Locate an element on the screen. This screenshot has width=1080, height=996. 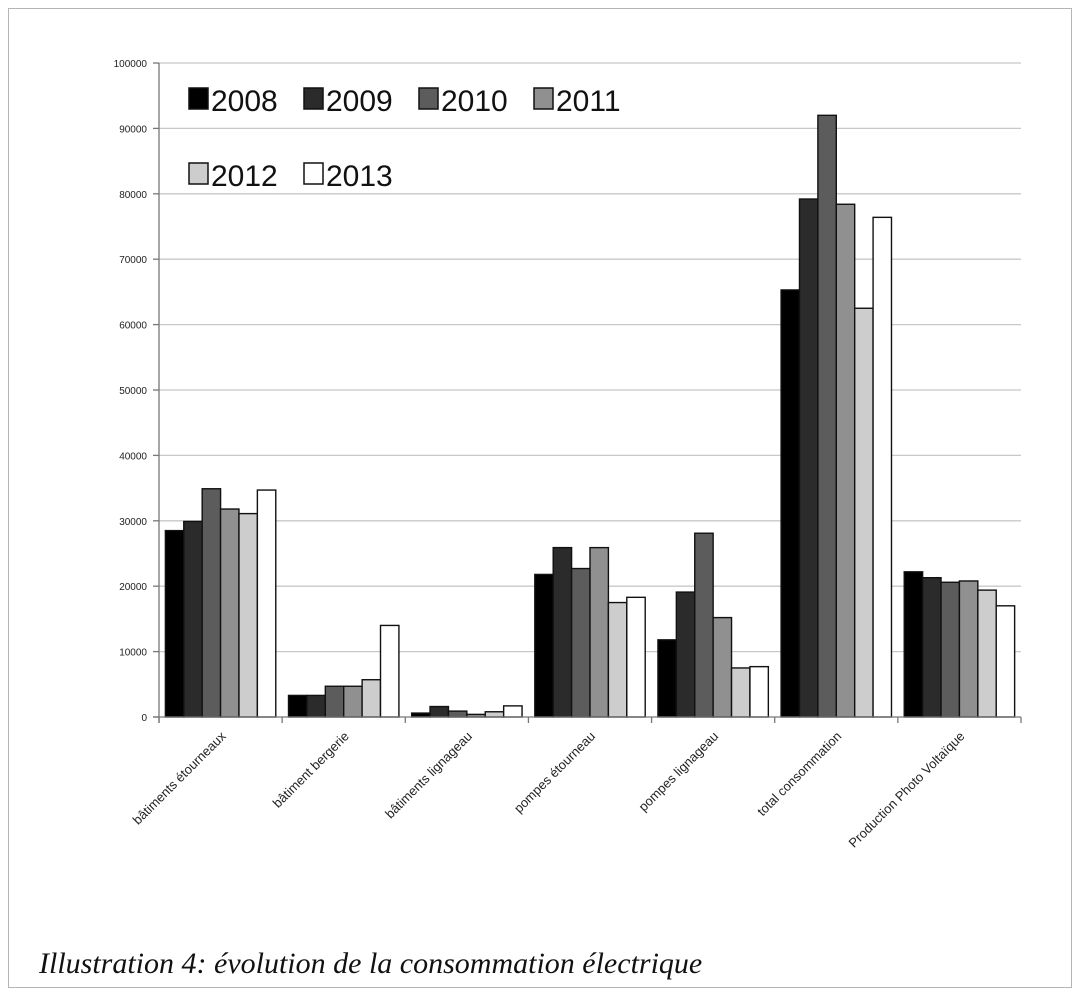
y-tick-label: 30000 is located at coordinates (133, 522).